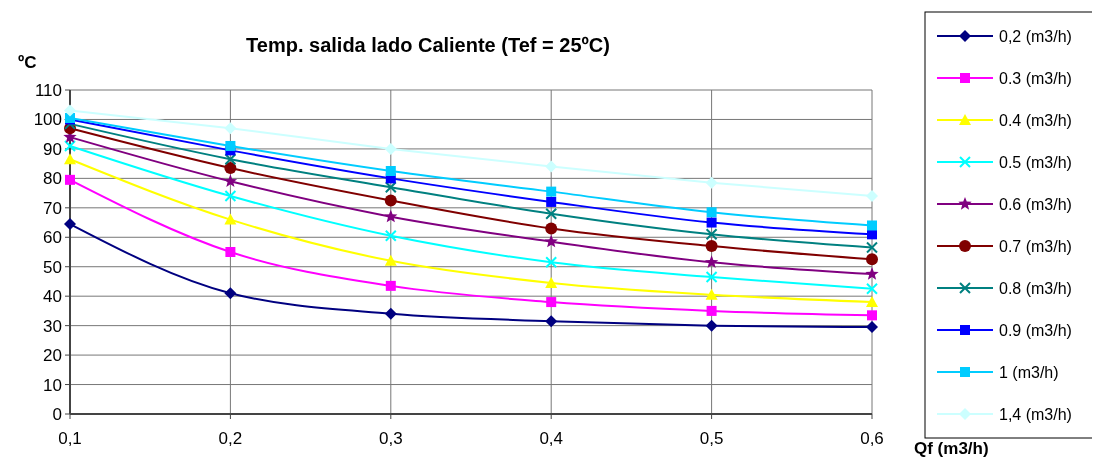  I want to click on y-tick-label: 90, so click(52, 149).